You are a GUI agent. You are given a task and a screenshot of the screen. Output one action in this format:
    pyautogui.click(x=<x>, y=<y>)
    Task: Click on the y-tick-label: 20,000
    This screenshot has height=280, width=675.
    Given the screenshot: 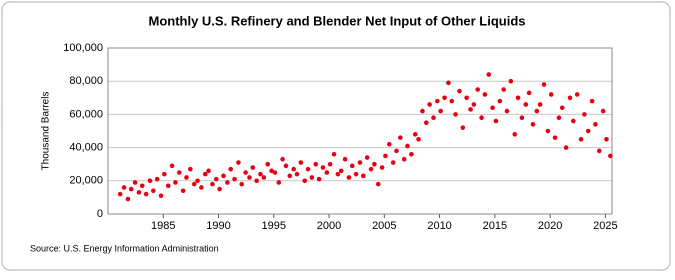 What is the action you would take?
    pyautogui.click(x=86, y=181)
    